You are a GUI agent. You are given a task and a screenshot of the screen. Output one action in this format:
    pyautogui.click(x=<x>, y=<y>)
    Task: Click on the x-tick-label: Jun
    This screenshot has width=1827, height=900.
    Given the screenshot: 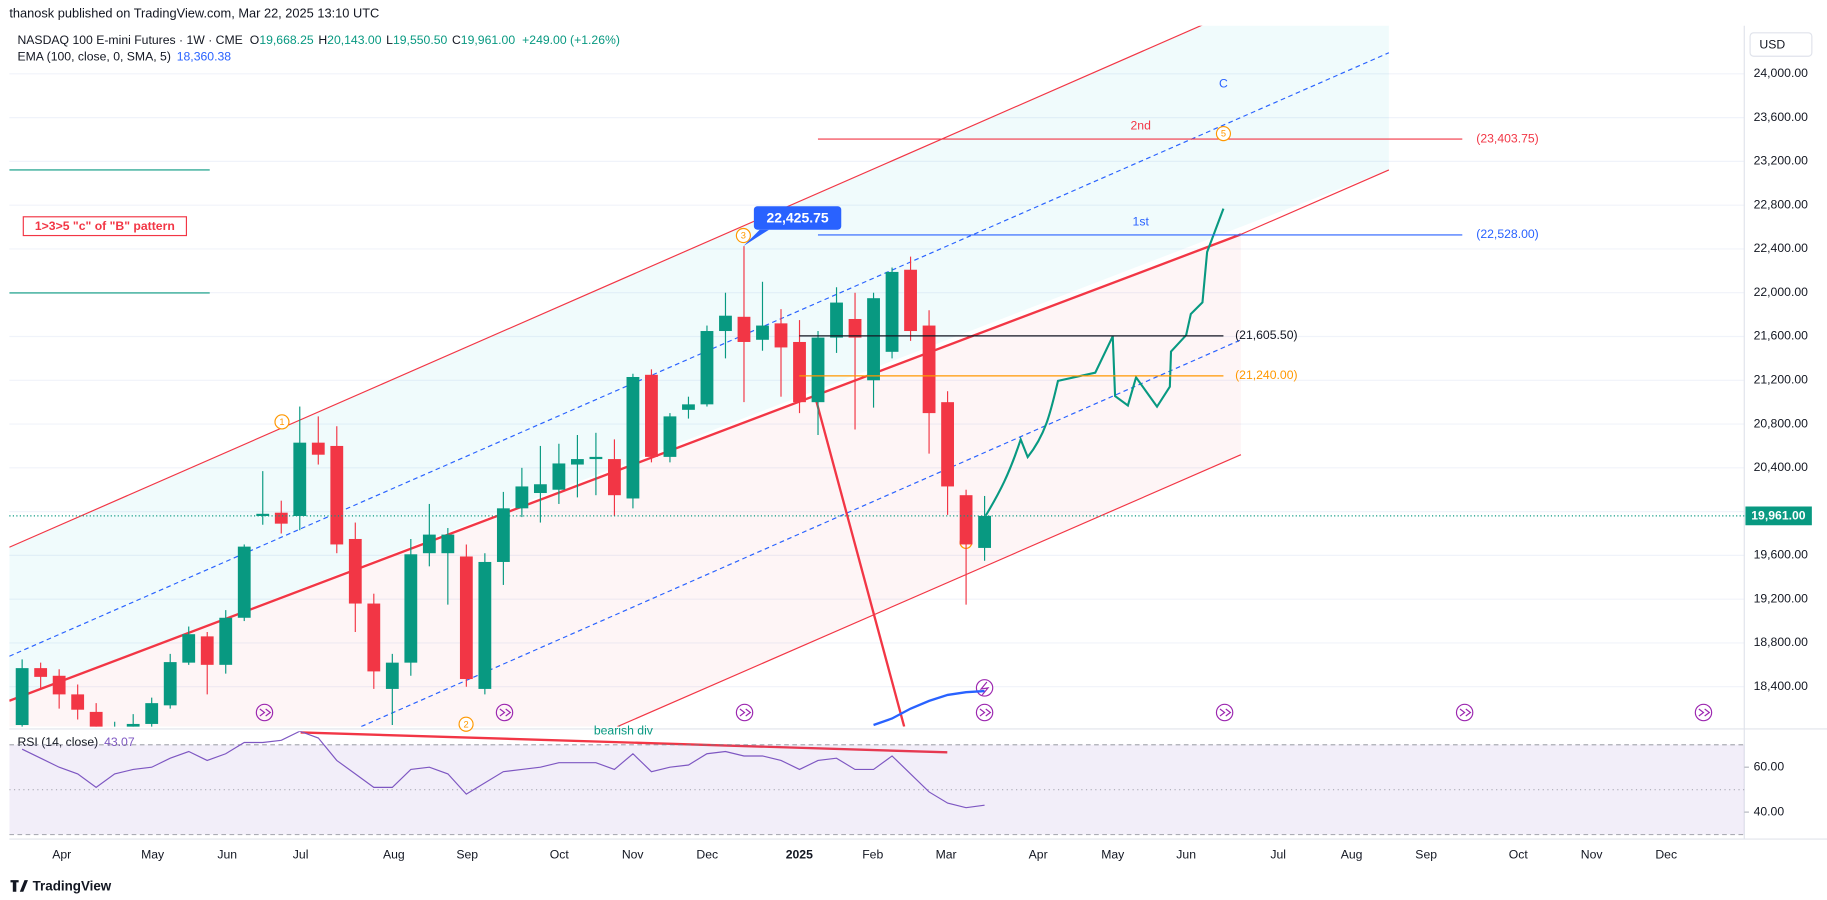 What is the action you would take?
    pyautogui.click(x=227, y=855)
    